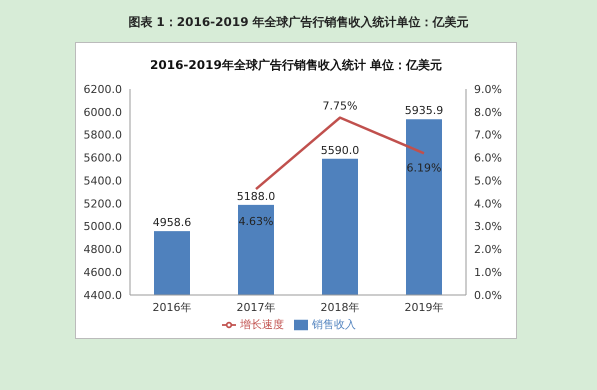 The width and height of the screenshot is (597, 390). Describe the element at coordinates (488, 295) in the screenshot. I see `y2-tick-label: 0.0%` at that location.